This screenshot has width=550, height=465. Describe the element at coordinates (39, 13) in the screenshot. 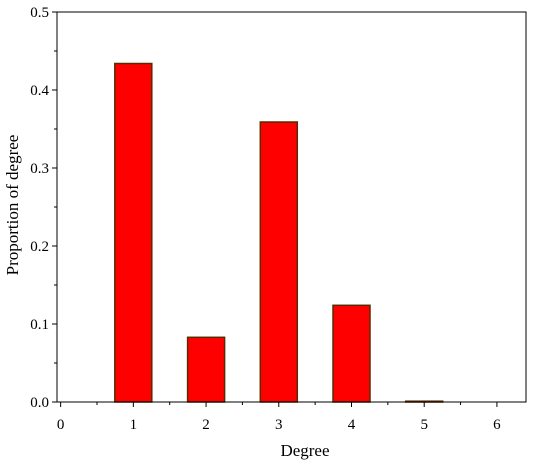

I see `y-tick-label: 0.5` at that location.